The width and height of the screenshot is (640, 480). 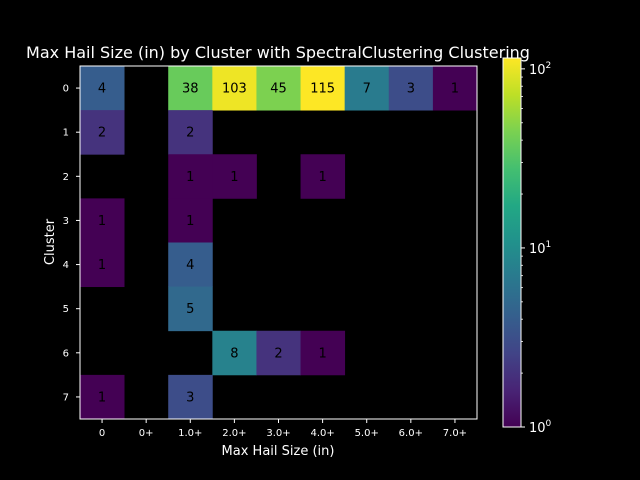 I want to click on x-tick-label: 2.0+, so click(x=234, y=433).